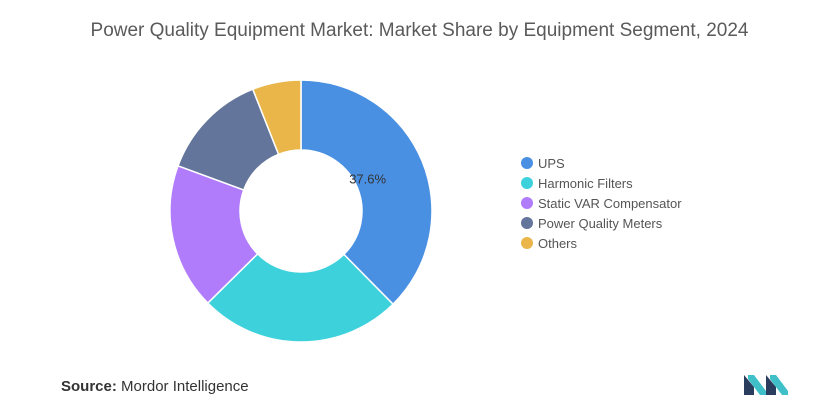  Describe the element at coordinates (601, 243) in the screenshot. I see `legend-item-others: Others` at that location.